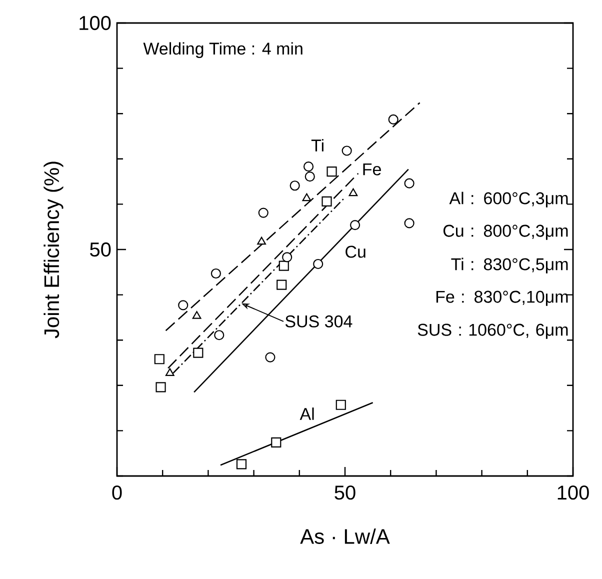  Describe the element at coordinates (508, 200) in the screenshot. I see `annotation: Al : 600°C,3μm` at that location.